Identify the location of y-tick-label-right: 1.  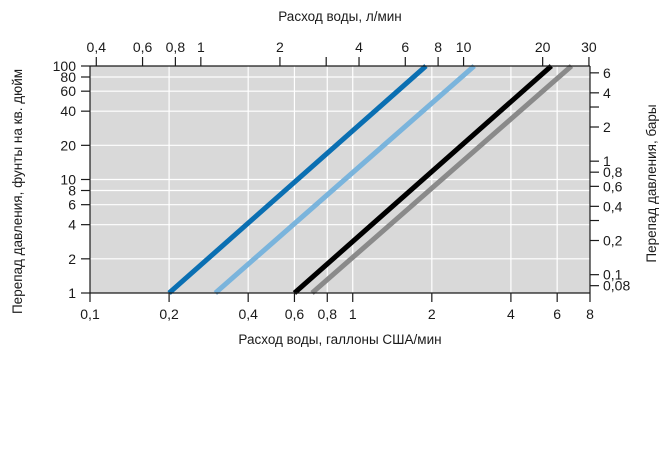
(607, 161).